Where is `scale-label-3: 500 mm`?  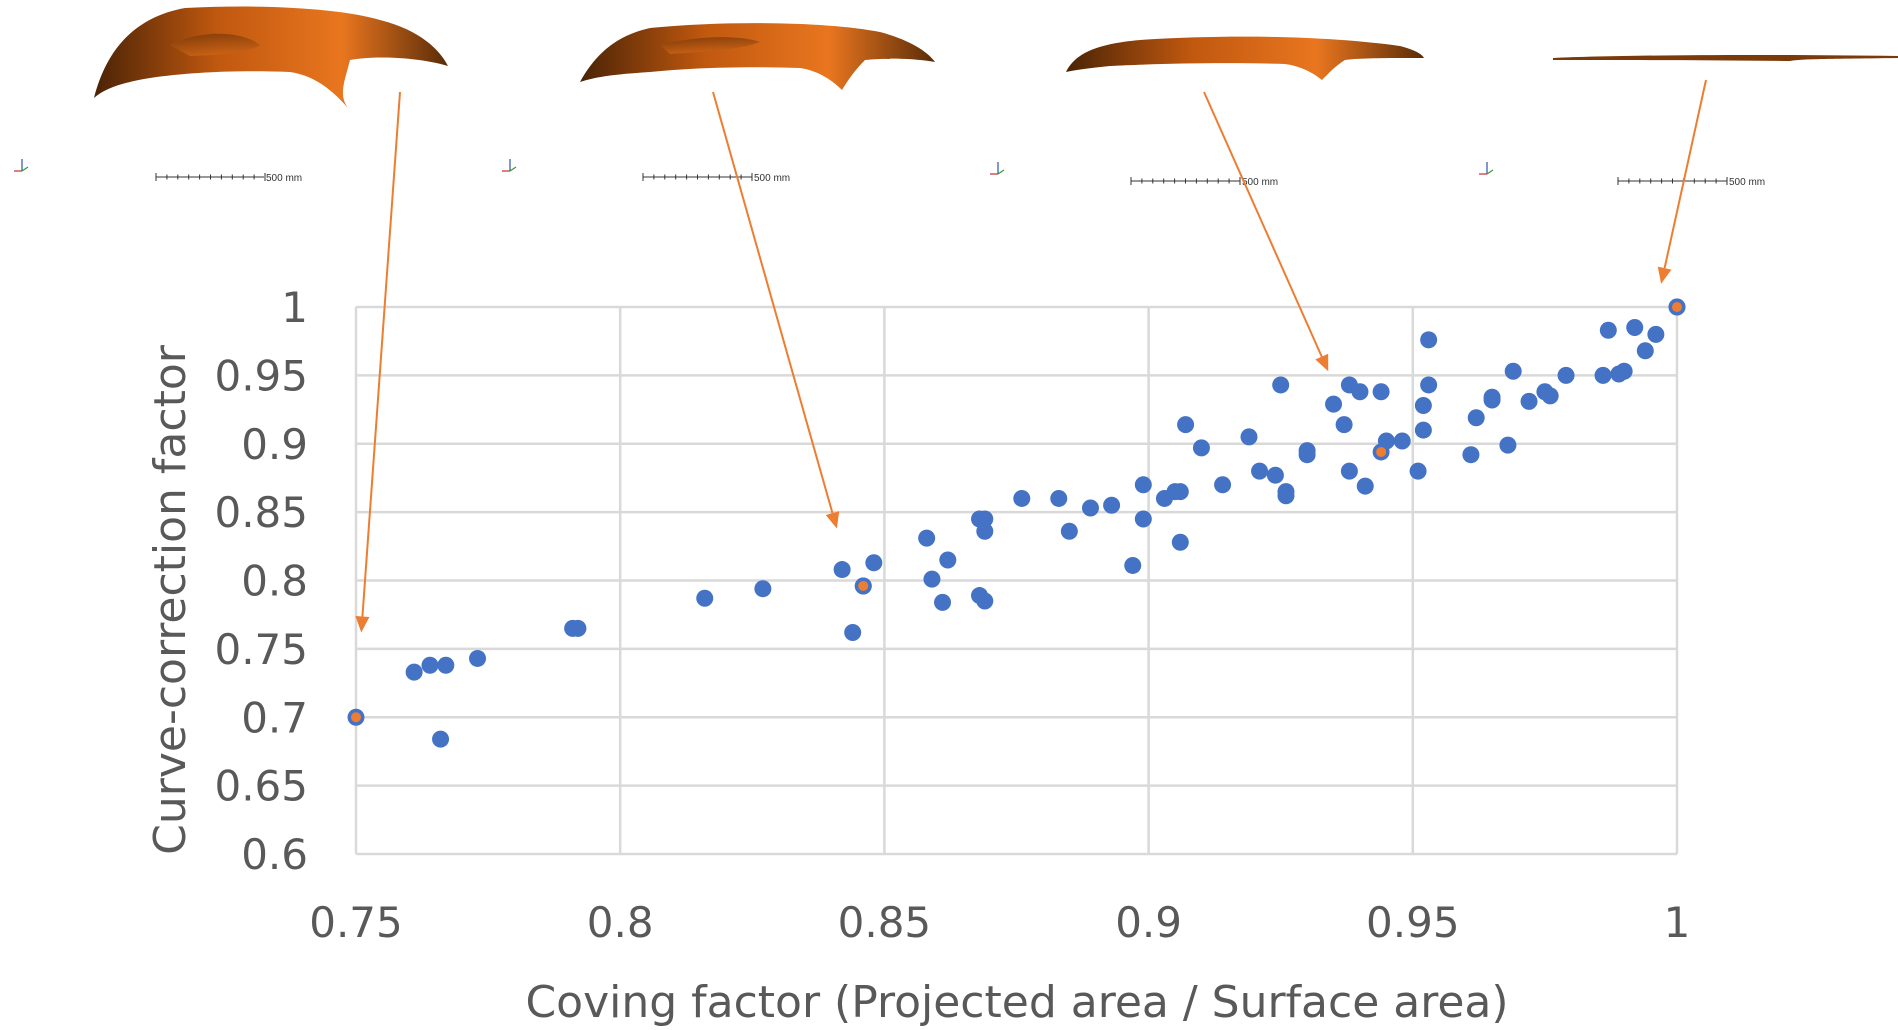
scale-label-3: 500 mm is located at coordinates (1260, 182).